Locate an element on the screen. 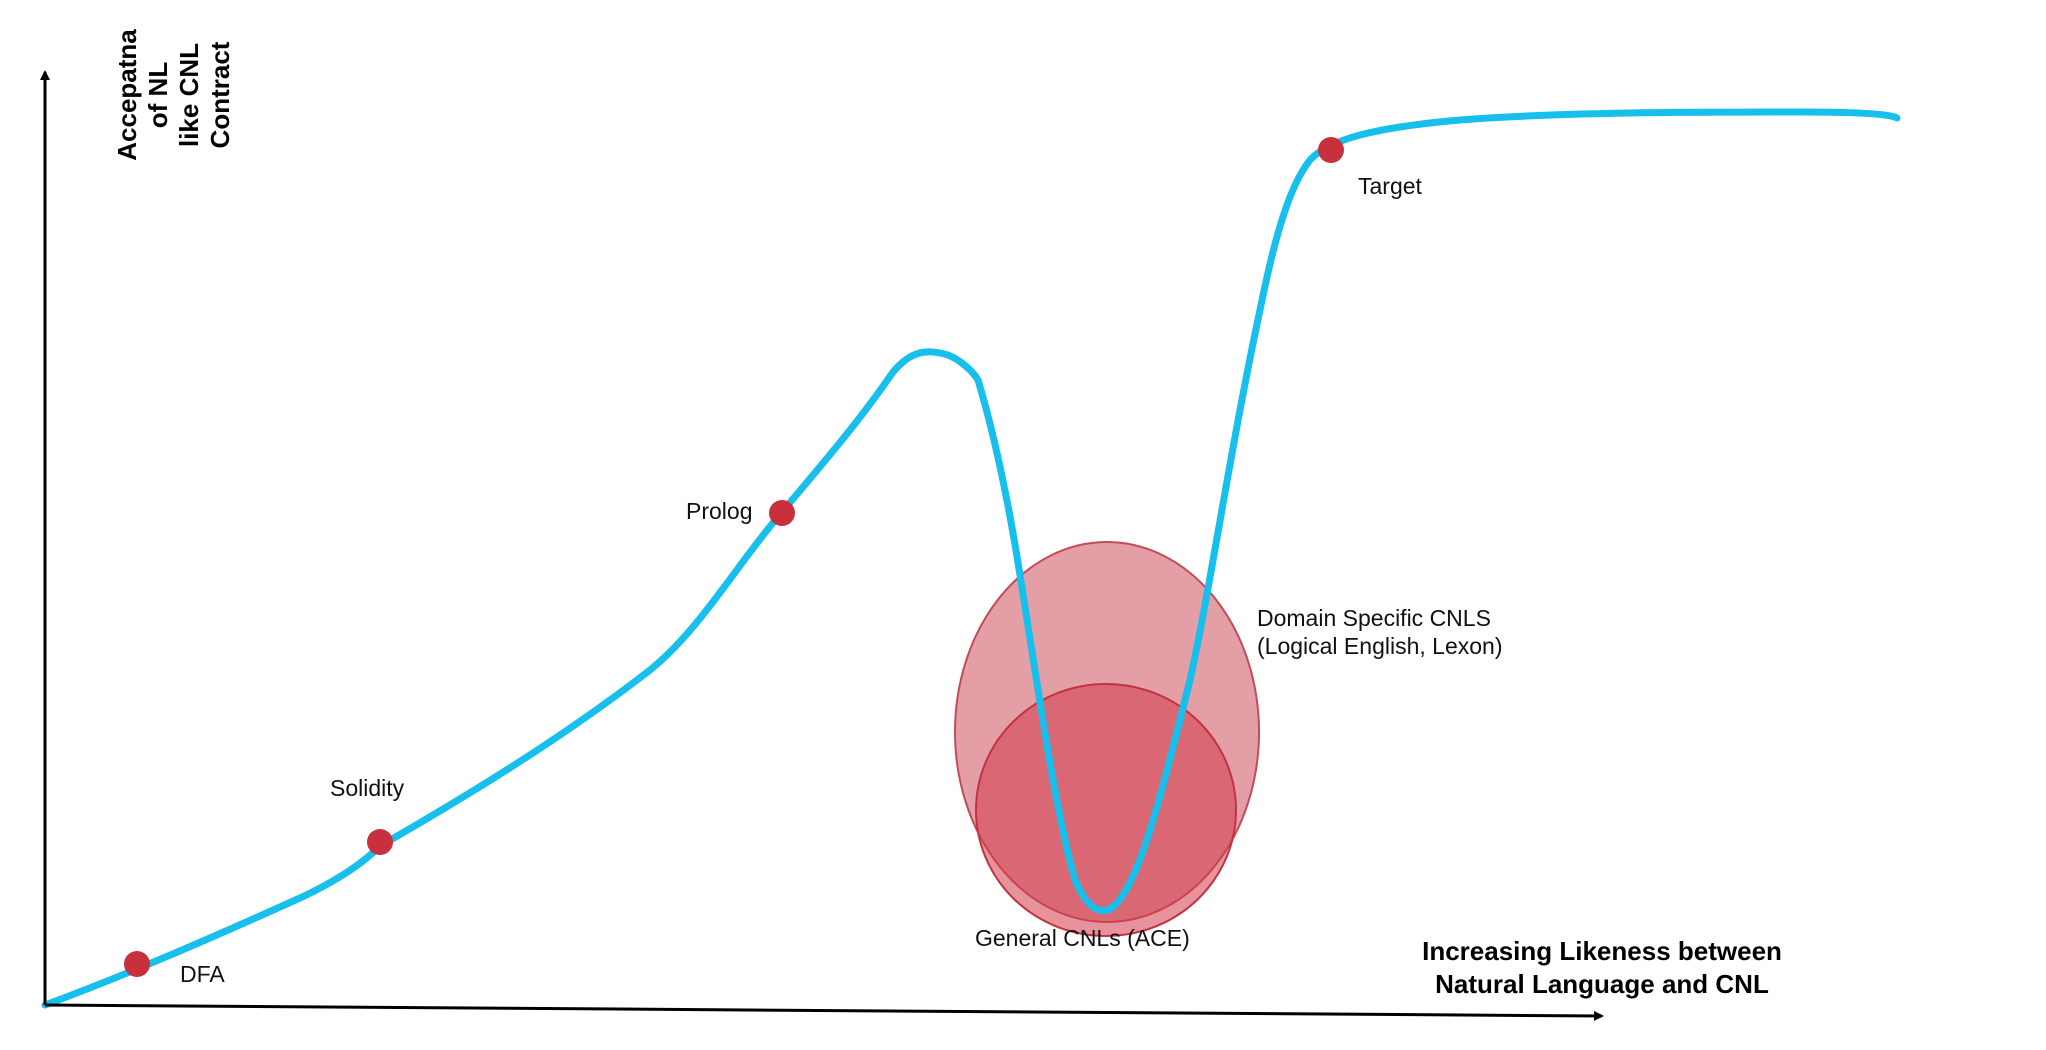 The height and width of the screenshot is (1050, 2046). target-point is located at coordinates (1331, 150).